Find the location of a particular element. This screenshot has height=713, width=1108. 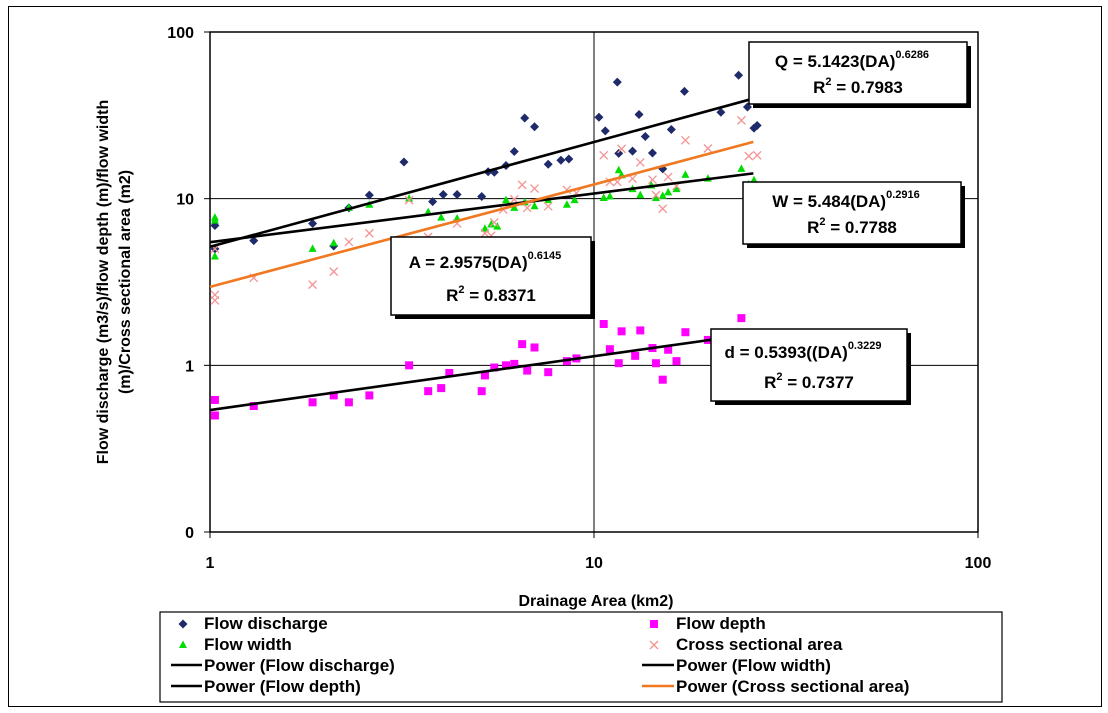

y-tick-label: 10 is located at coordinates (185, 200).